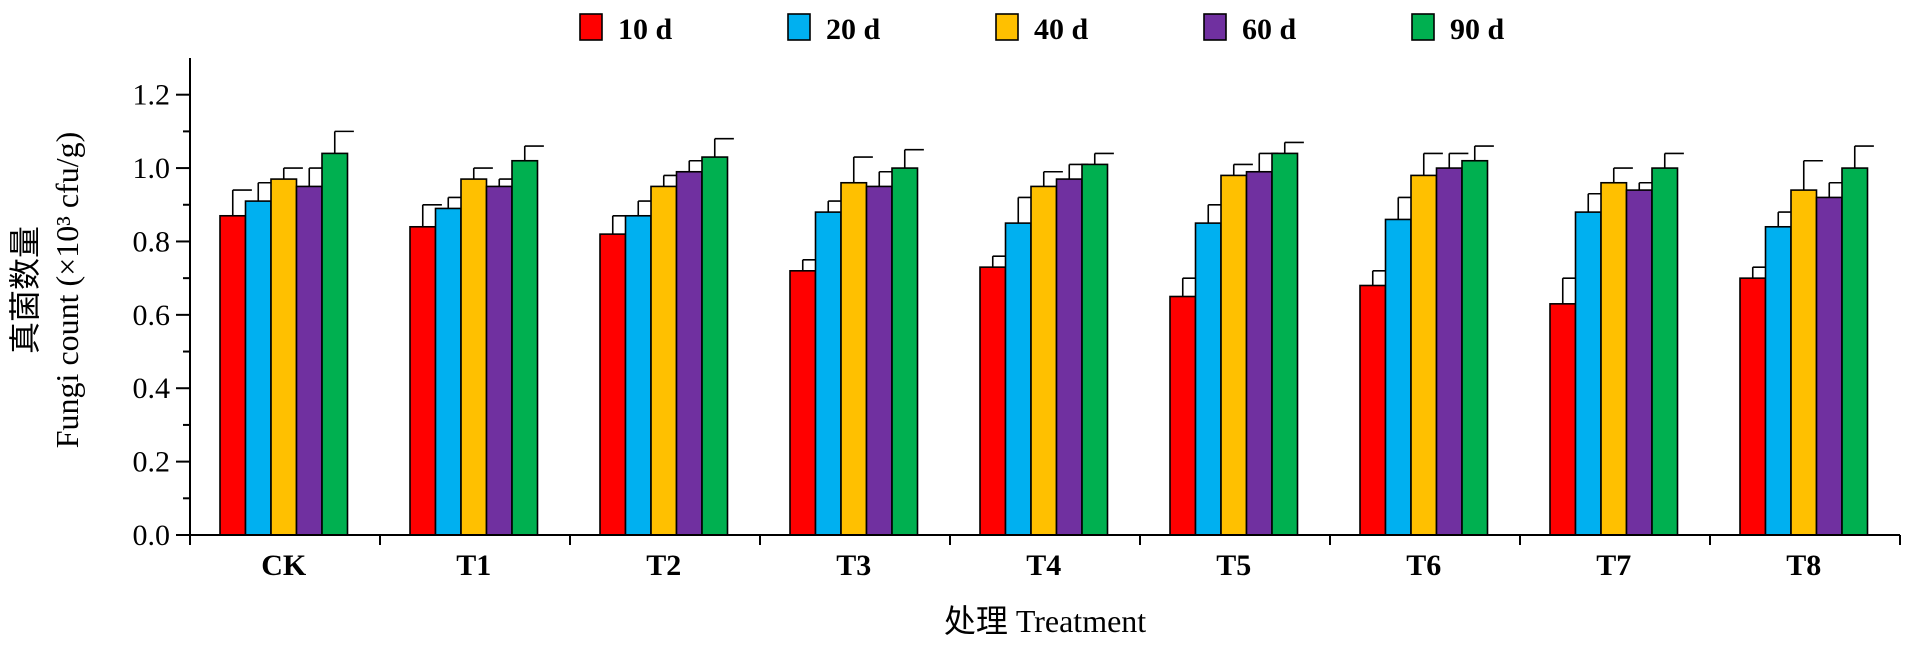 The image size is (1910, 652). What do you see at coordinates (284, 357) in the screenshot?
I see `bar-CK-40d` at bounding box center [284, 357].